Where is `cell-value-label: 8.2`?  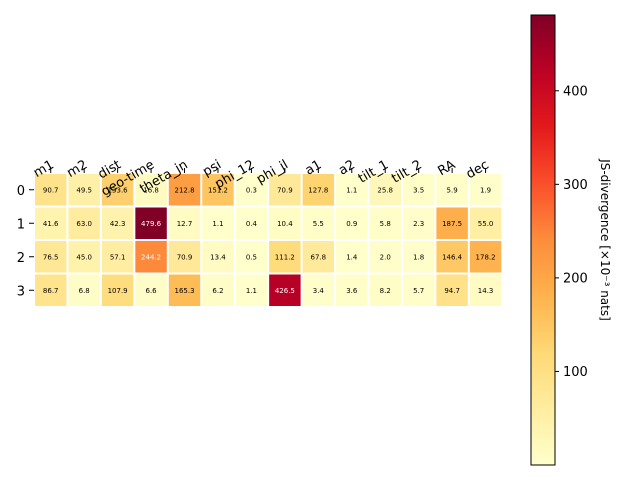 cell-value-label: 8.2 is located at coordinates (385, 291).